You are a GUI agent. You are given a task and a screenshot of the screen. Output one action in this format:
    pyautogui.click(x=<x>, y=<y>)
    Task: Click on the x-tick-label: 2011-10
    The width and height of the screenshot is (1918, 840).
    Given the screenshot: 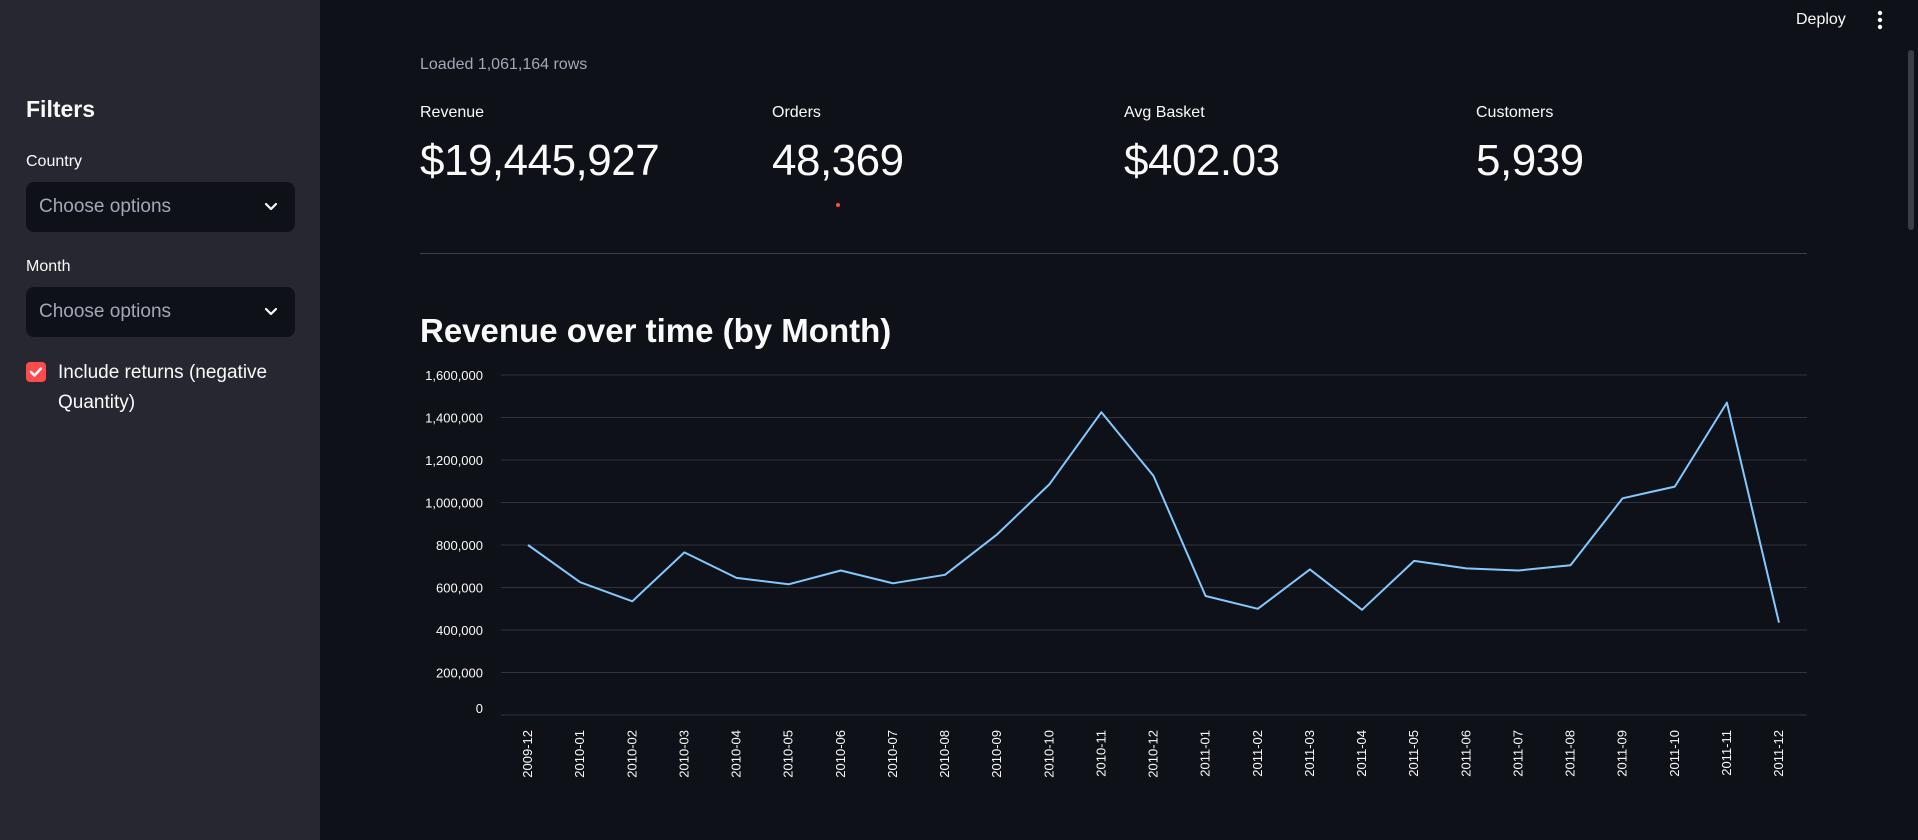 What is the action you would take?
    pyautogui.click(x=1674, y=753)
    